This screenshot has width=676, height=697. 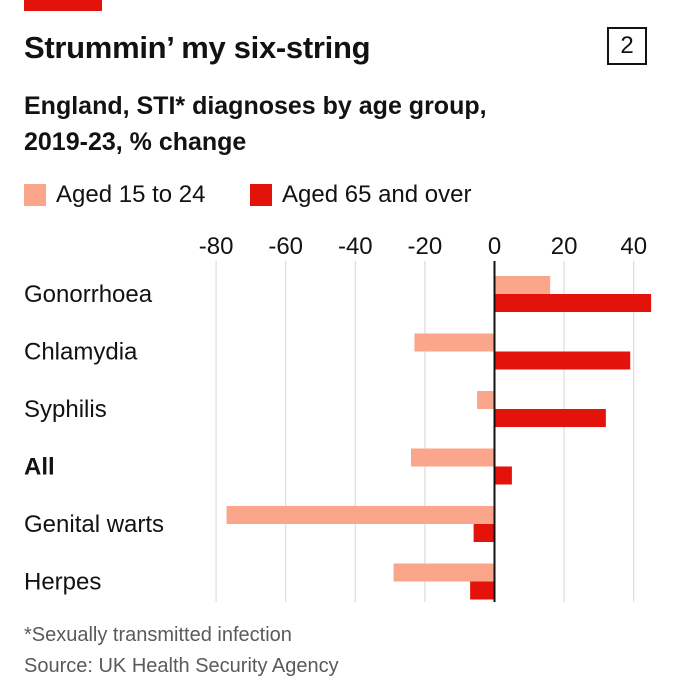 What do you see at coordinates (158, 635) in the screenshot?
I see `footnote: *Sexually transmitted infection` at bounding box center [158, 635].